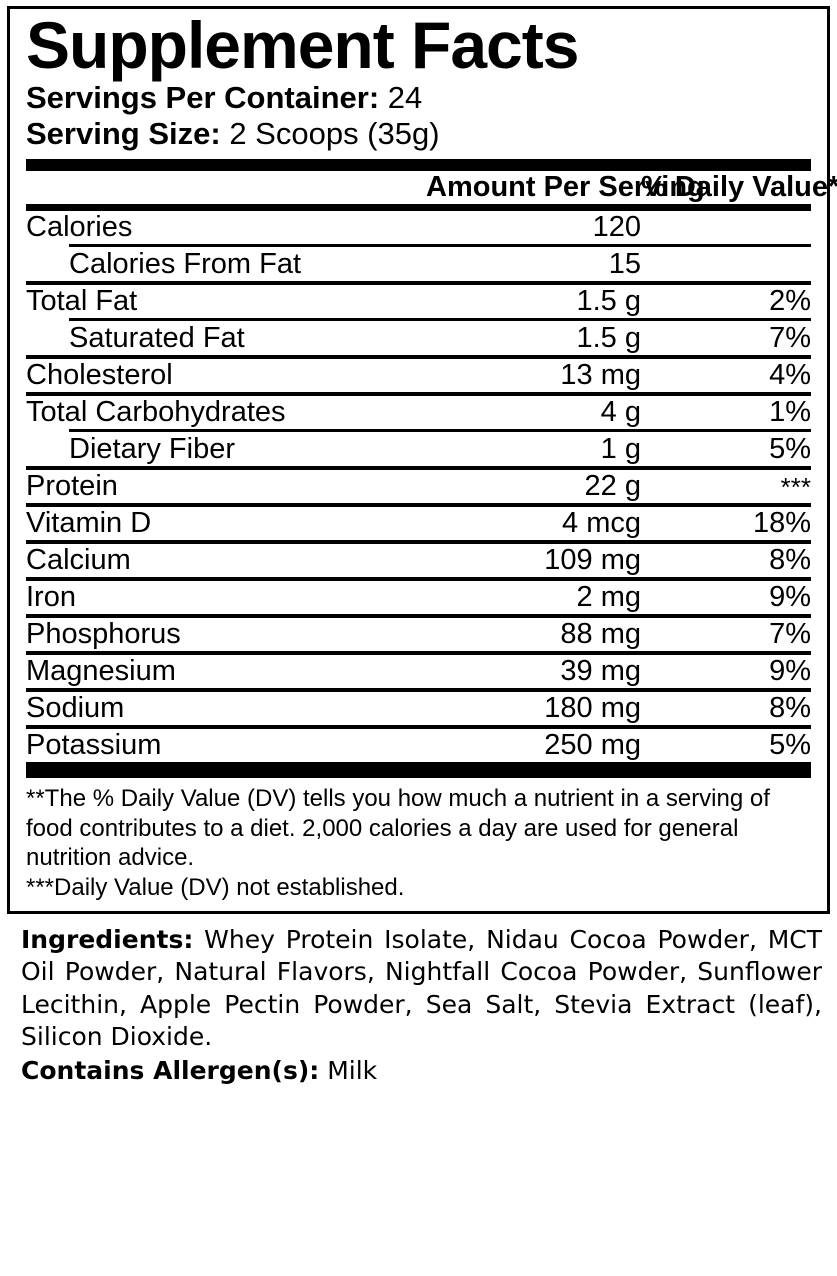  What do you see at coordinates (418, 597) in the screenshot?
I see `table-row: Iron 2 mg 9%` at bounding box center [418, 597].